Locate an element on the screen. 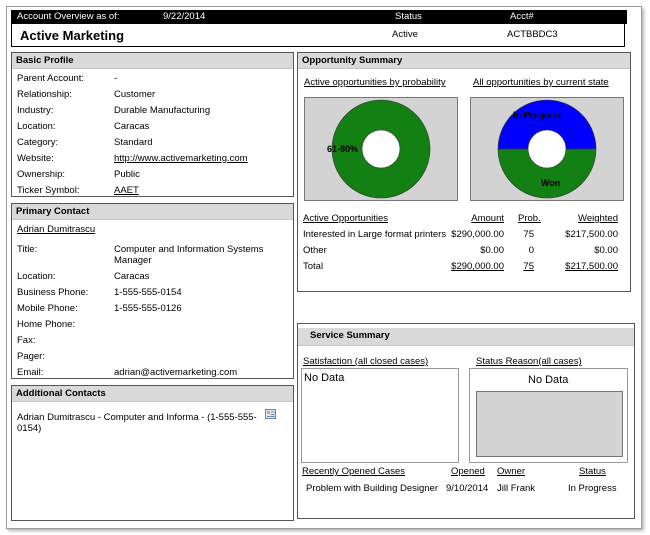  additional-contact-line-2: 0154) is located at coordinates (29, 428).